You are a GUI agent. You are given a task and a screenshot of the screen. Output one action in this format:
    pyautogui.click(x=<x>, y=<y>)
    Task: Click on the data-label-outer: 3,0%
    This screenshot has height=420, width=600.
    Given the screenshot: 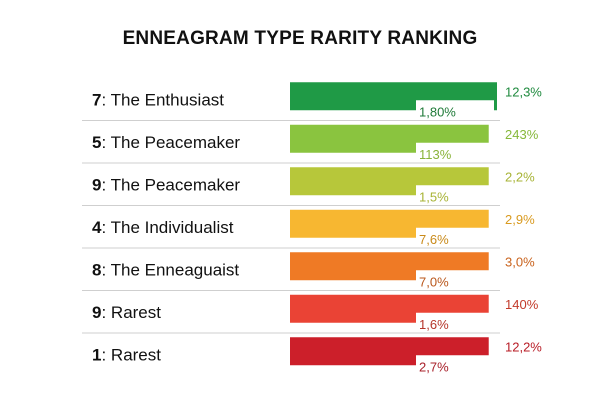 What is the action you would take?
    pyautogui.click(x=520, y=261)
    